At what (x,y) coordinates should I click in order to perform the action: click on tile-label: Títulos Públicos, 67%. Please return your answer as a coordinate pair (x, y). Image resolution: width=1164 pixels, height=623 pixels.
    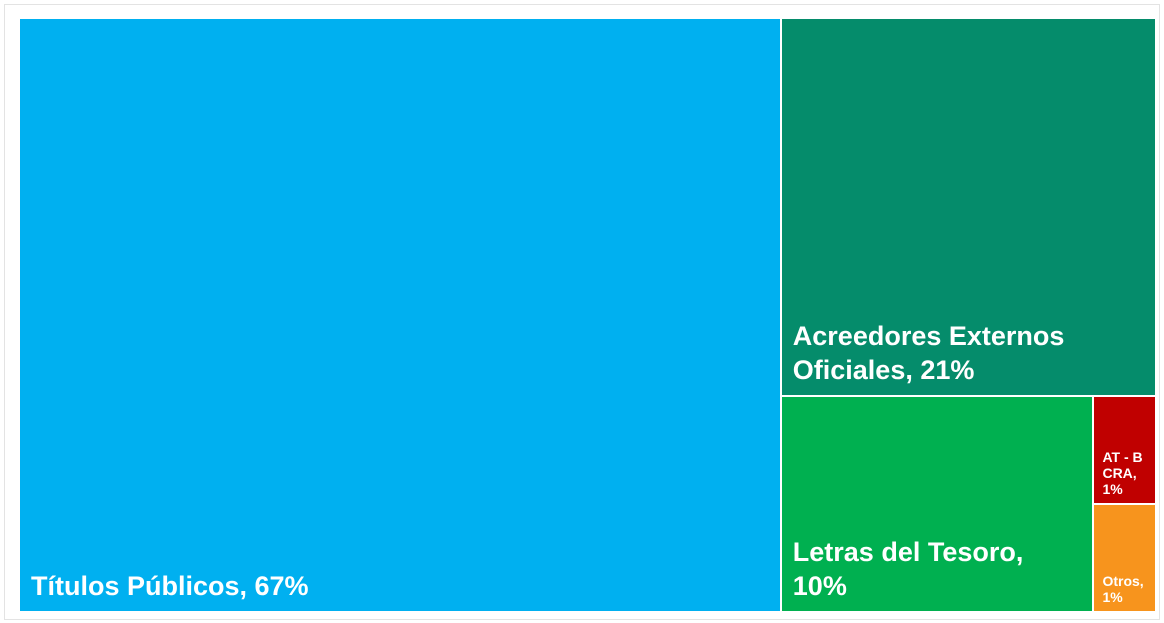
    Looking at the image, I should click on (170, 586).